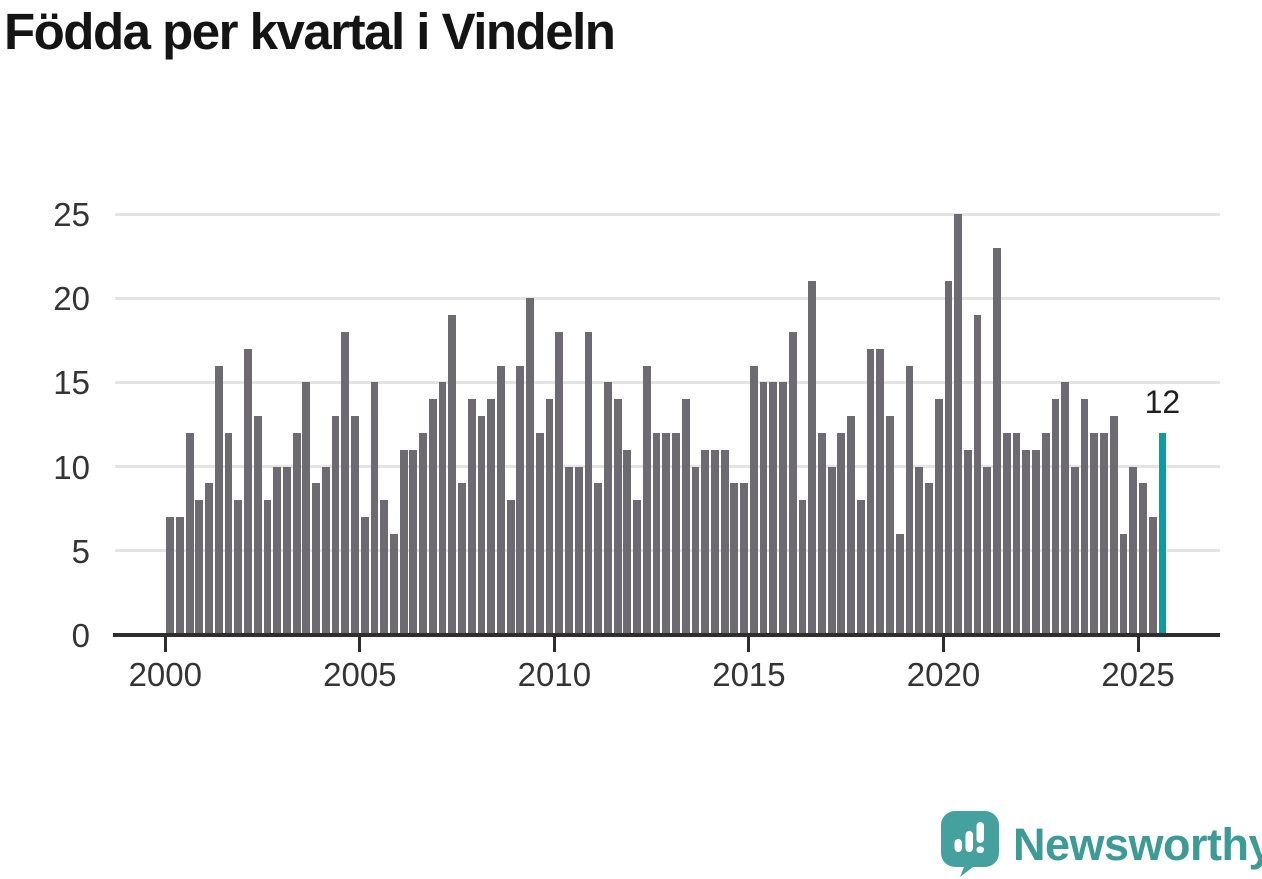  Describe the element at coordinates (80, 551) in the screenshot. I see `y-axis-label: 5` at that location.